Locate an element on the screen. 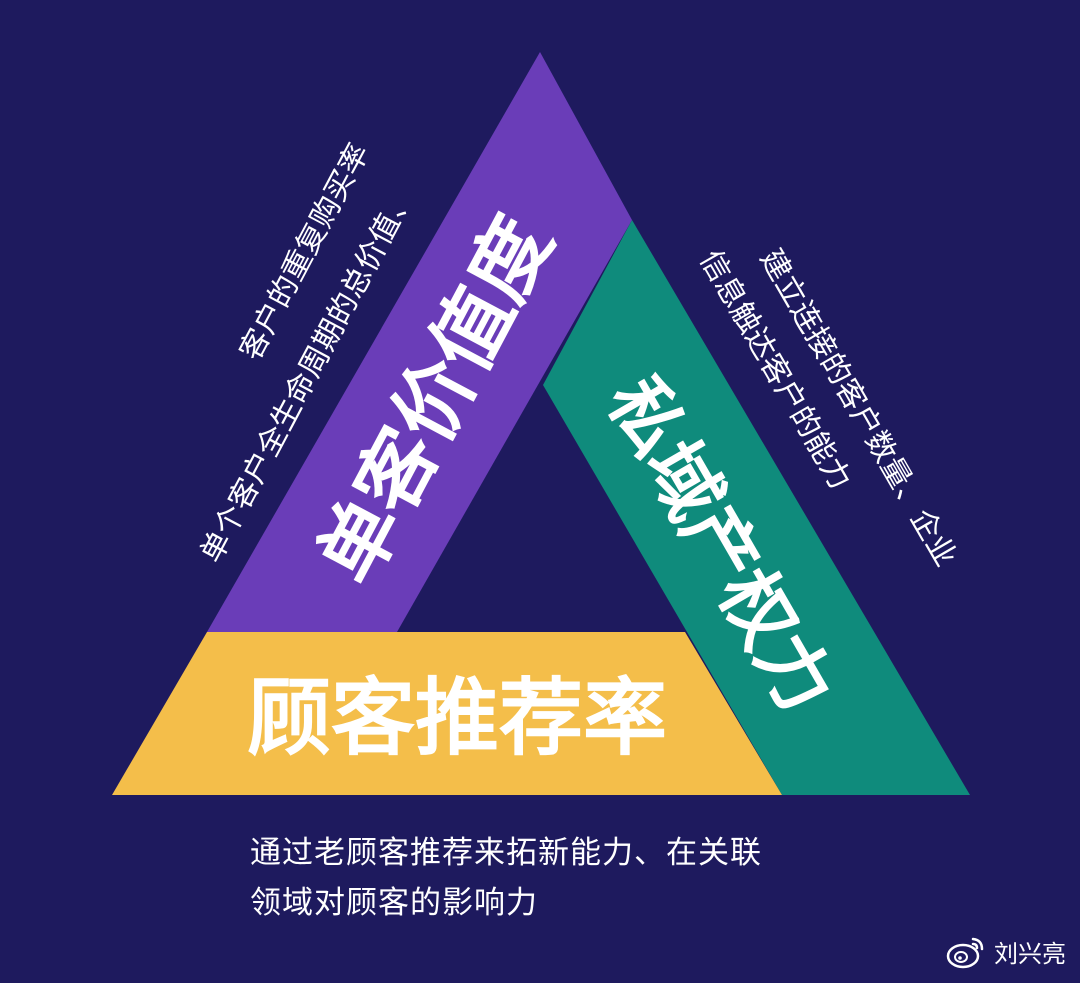 Image resolution: width=1080 pixels, height=983 pixels. watermark: 刘兴亮 is located at coordinates (1006, 951).